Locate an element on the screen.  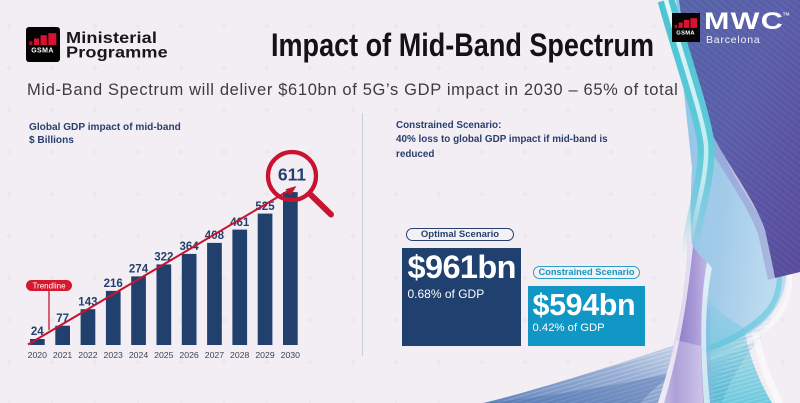
svg-text: 2023 is located at coordinates (113, 355).